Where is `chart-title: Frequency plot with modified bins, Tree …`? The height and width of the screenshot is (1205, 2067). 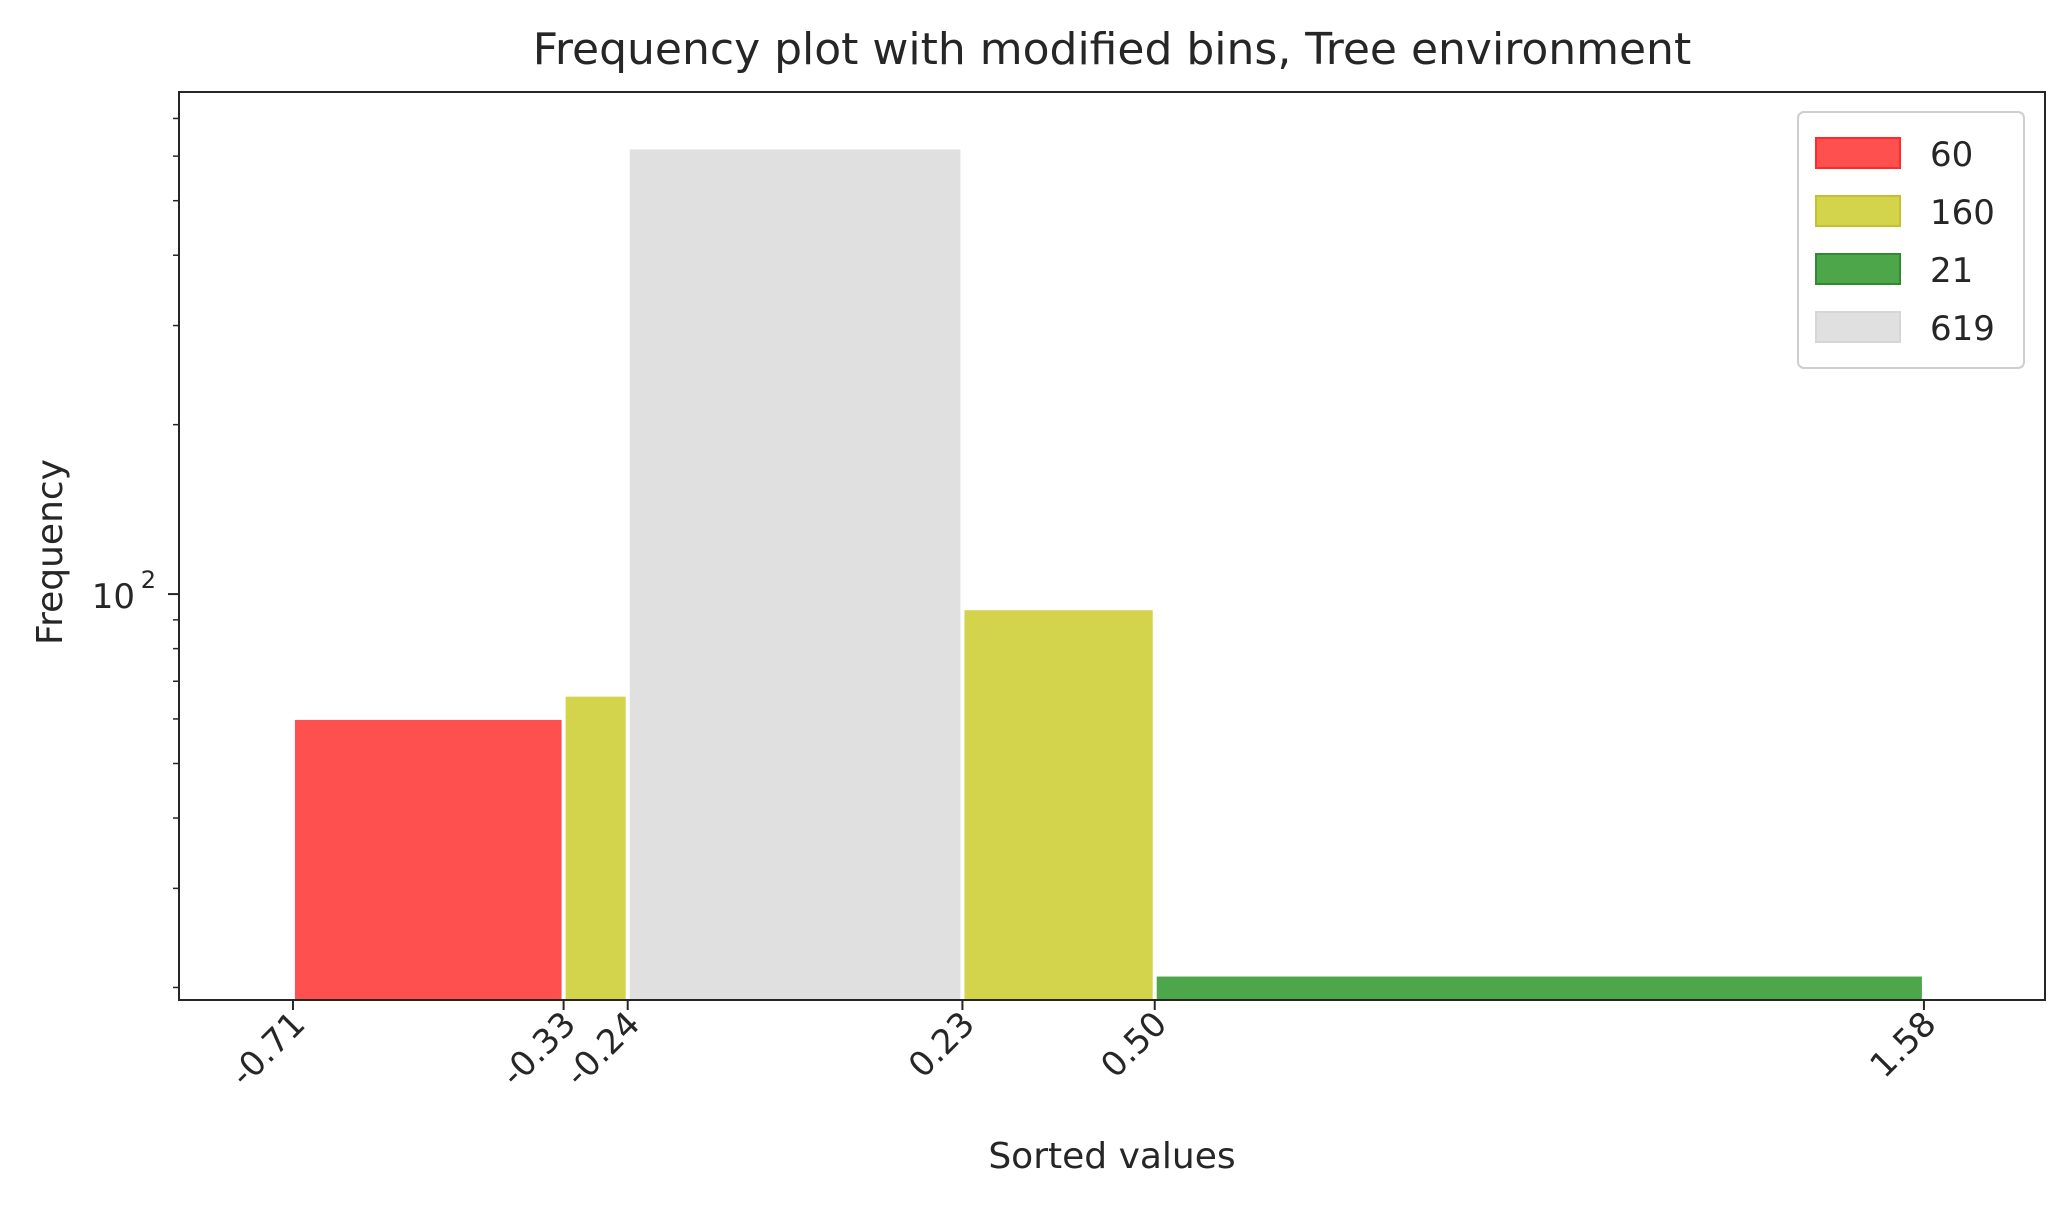 chart-title: Frequency plot with modified bins, Tree … is located at coordinates (1112, 49).